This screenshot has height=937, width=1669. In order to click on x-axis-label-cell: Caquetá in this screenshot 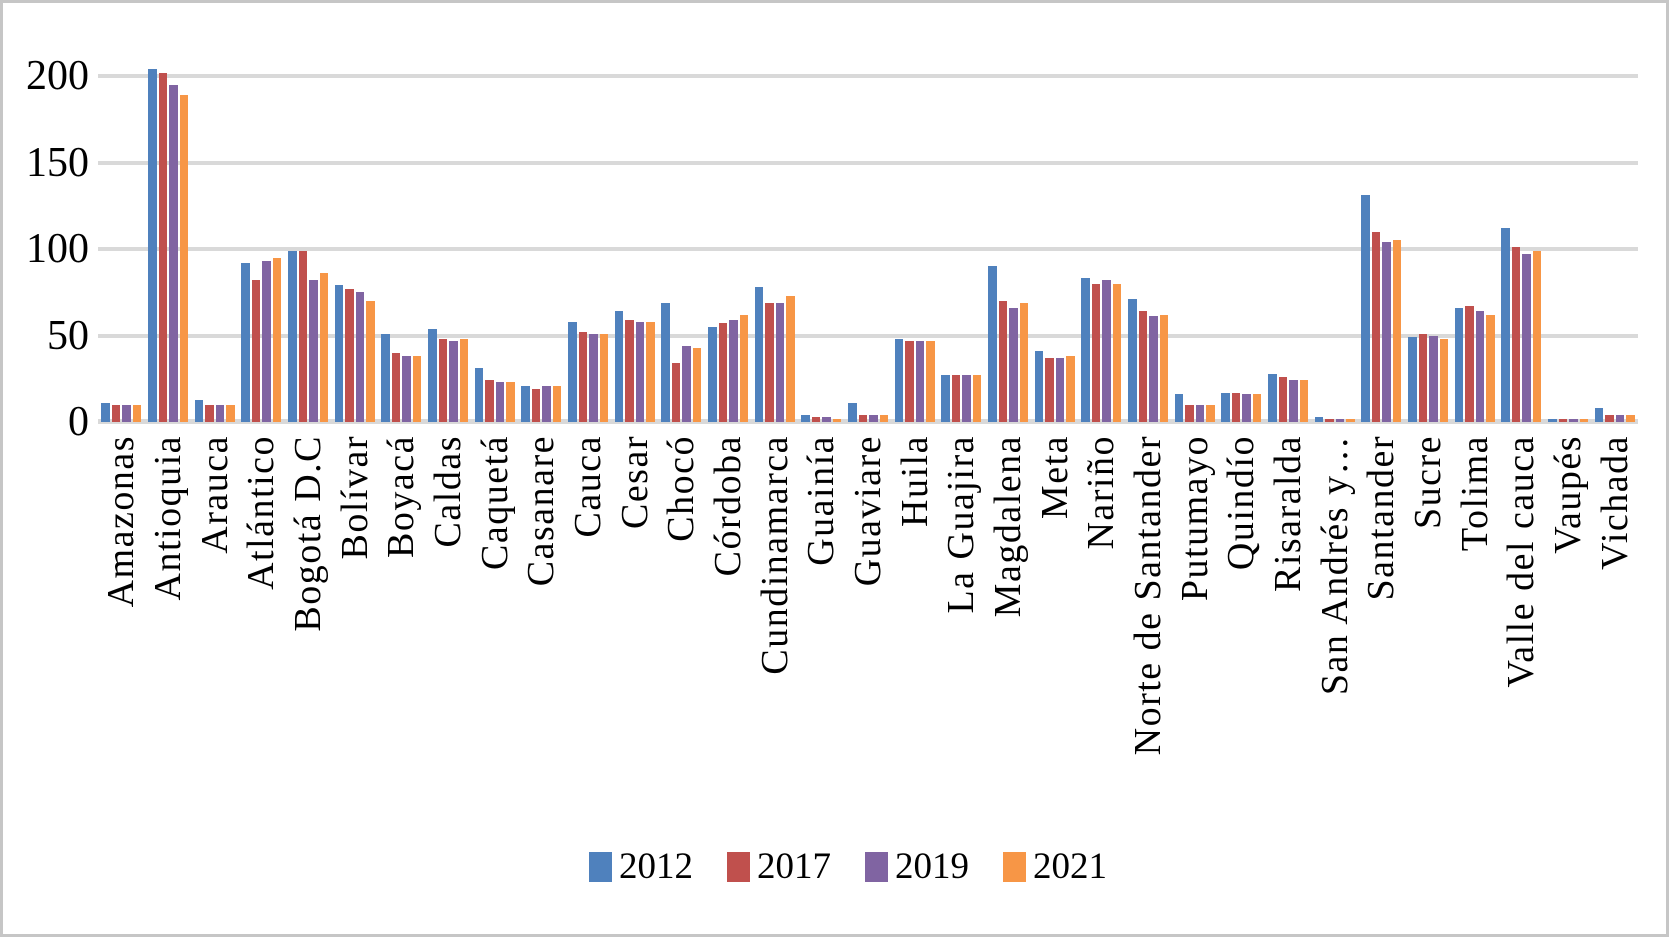, I will do `click(494, 586)`.